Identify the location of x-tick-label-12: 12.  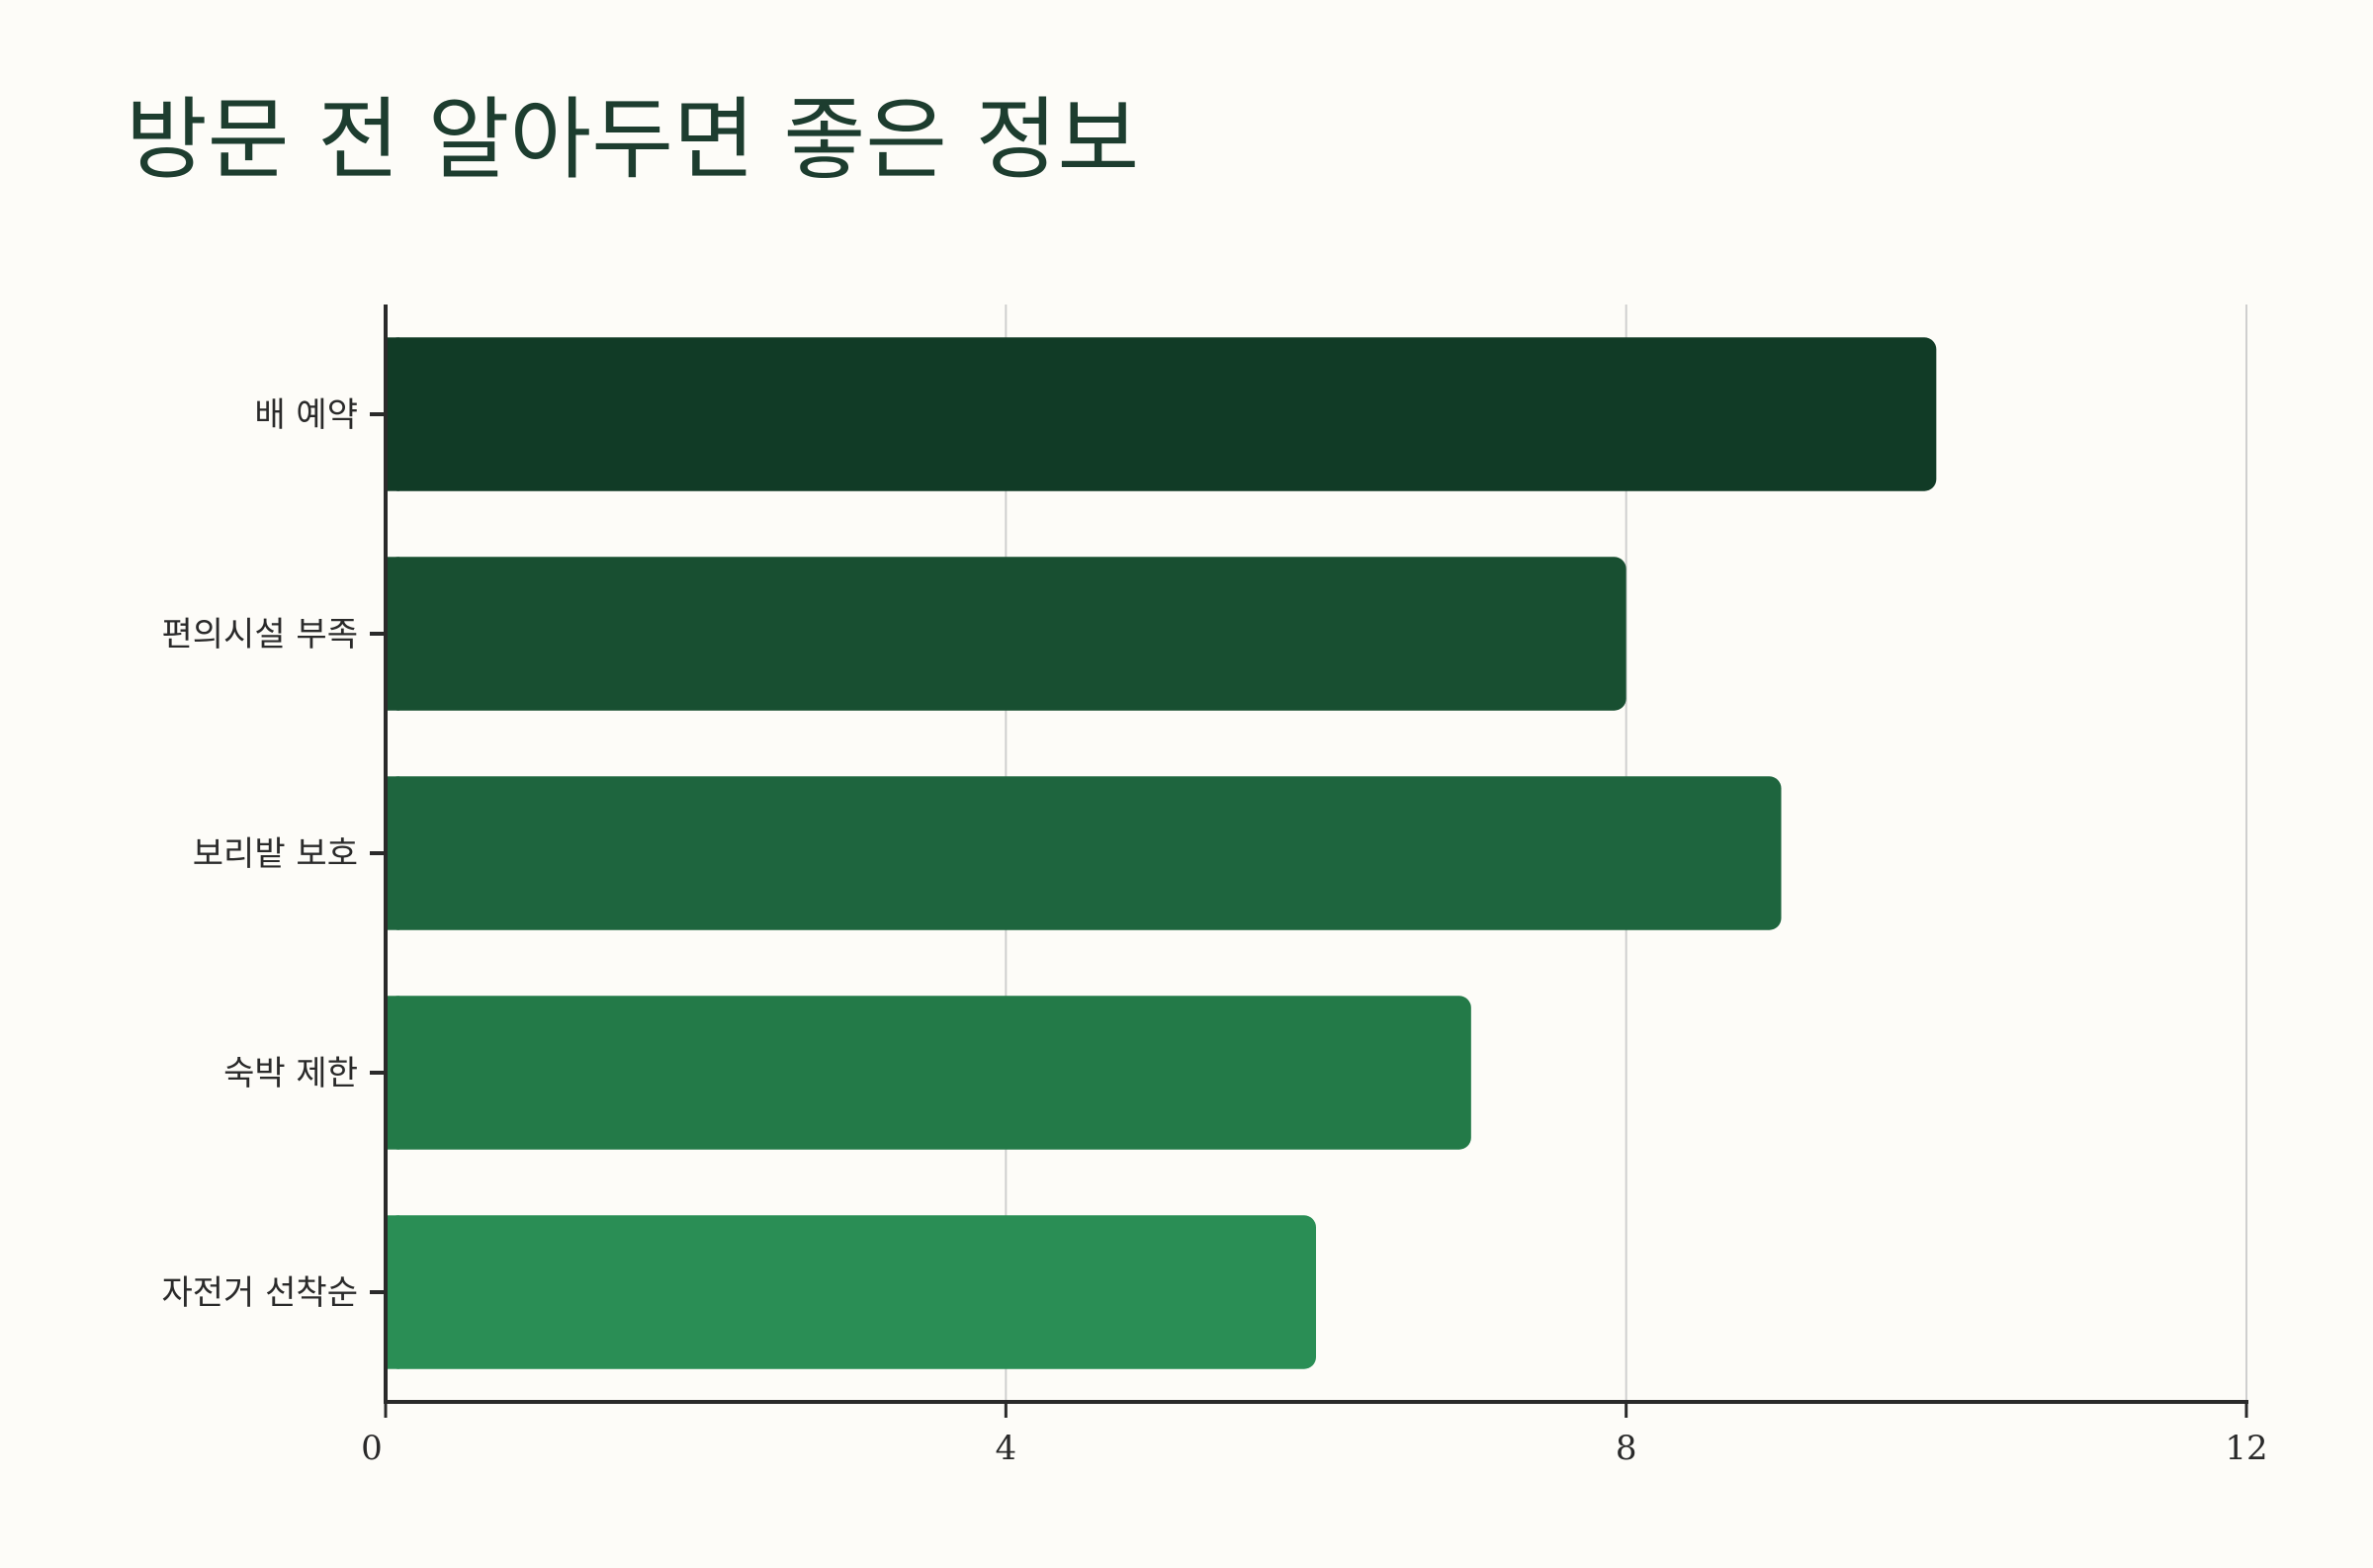
(2246, 1449).